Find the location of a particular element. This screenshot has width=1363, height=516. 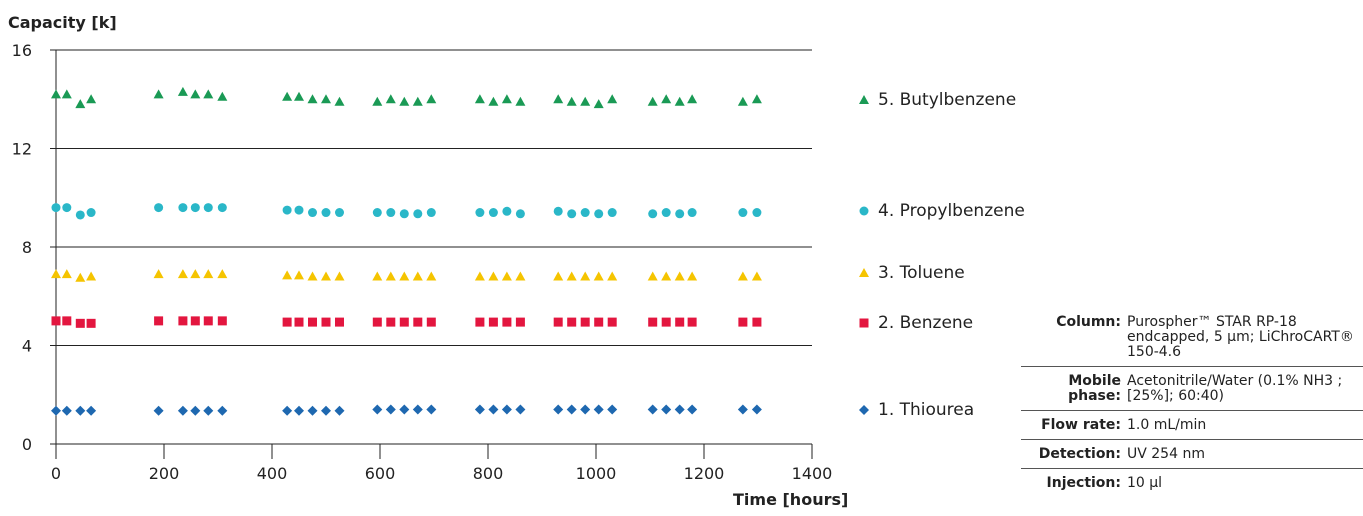

x-tick-label: 0 is located at coordinates (56, 473).